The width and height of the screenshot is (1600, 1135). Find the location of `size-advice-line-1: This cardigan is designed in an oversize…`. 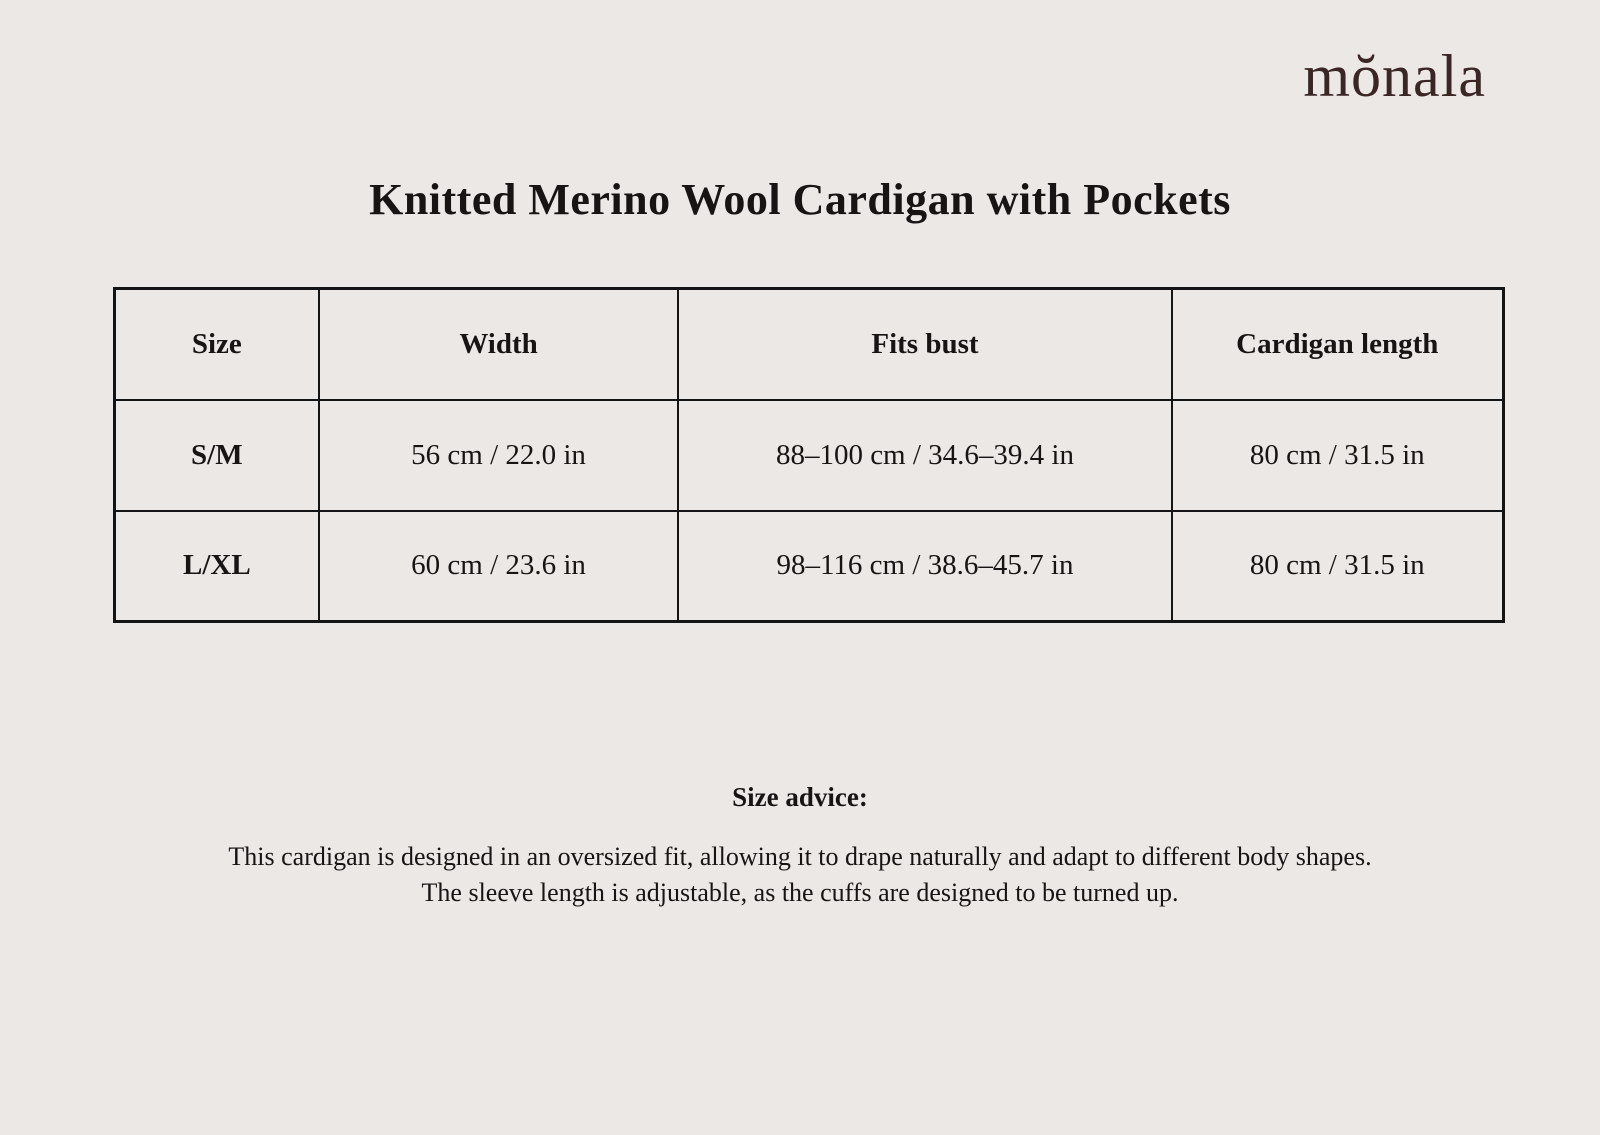

size-advice-line-1: This cardigan is designed in an oversize… is located at coordinates (800, 856).